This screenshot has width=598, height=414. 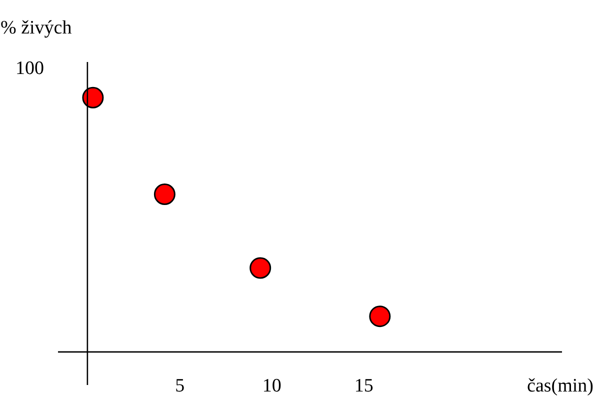 I want to click on x-tick-label: 5, so click(x=180, y=386).